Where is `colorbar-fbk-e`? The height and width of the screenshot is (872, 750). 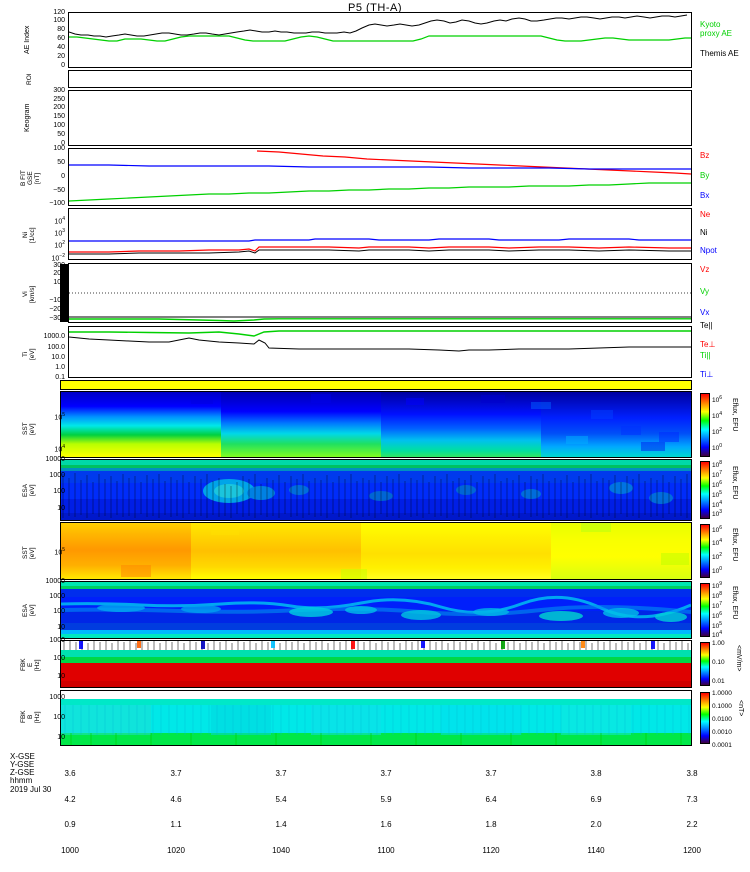 colorbar-fbk-e is located at coordinates (705, 664).